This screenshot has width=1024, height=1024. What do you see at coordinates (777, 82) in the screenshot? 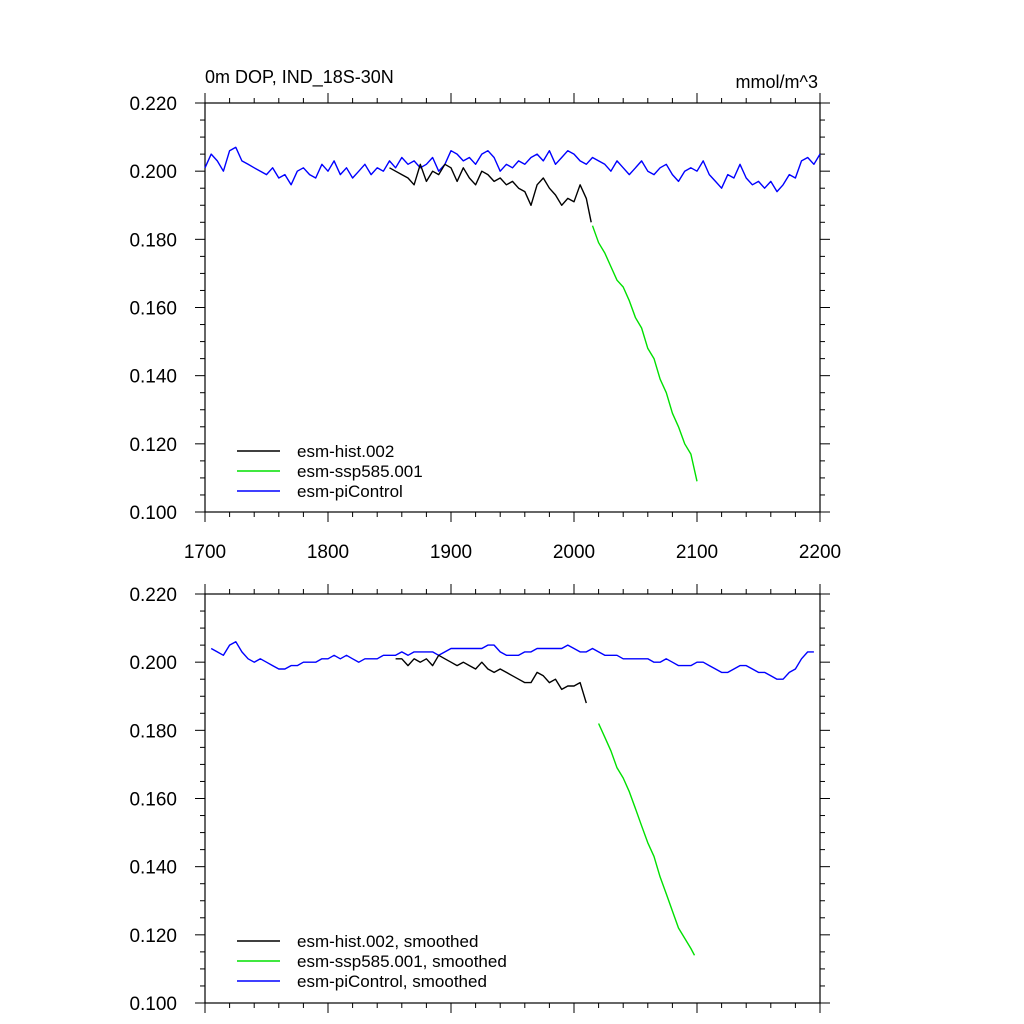
I see `units-label: mmol/m^3` at bounding box center [777, 82].